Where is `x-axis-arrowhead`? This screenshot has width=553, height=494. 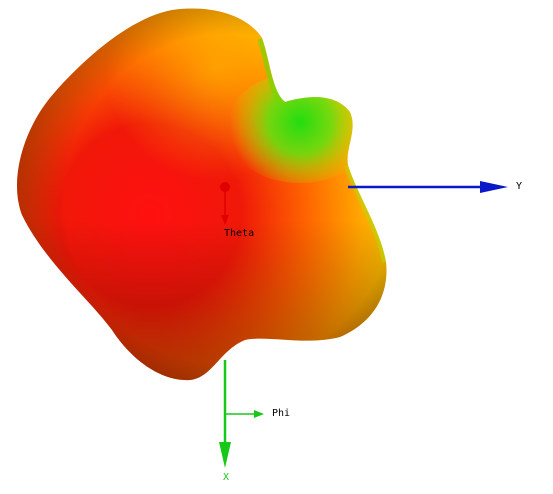 x-axis-arrowhead is located at coordinates (225, 455).